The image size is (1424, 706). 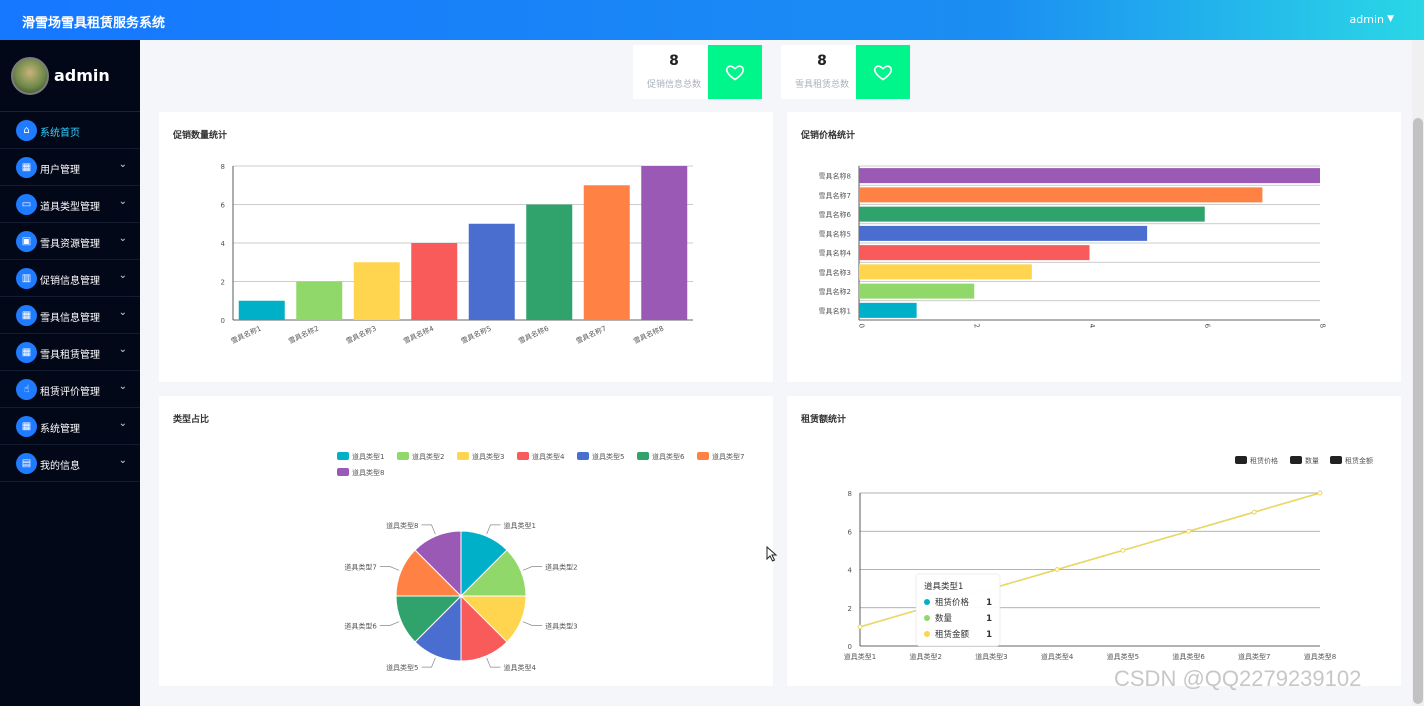 What do you see at coordinates (835, 310) in the screenshot?
I see `y-tick-label: 雪具名称1` at bounding box center [835, 310].